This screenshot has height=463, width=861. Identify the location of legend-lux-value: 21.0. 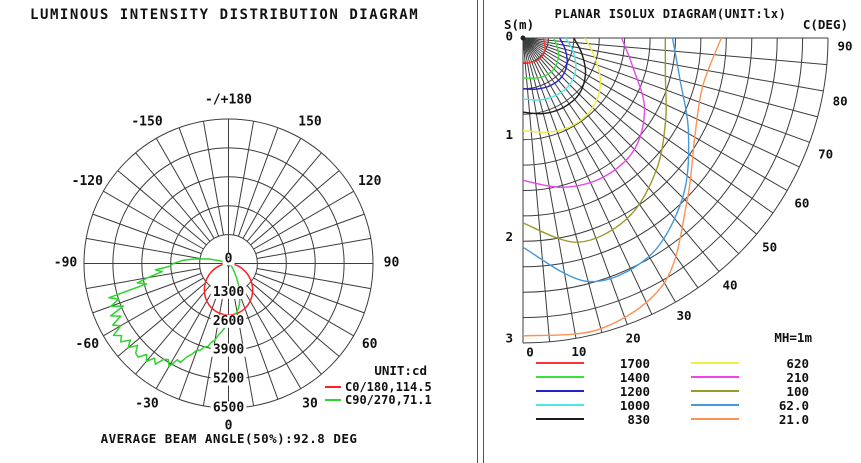
(793, 419).